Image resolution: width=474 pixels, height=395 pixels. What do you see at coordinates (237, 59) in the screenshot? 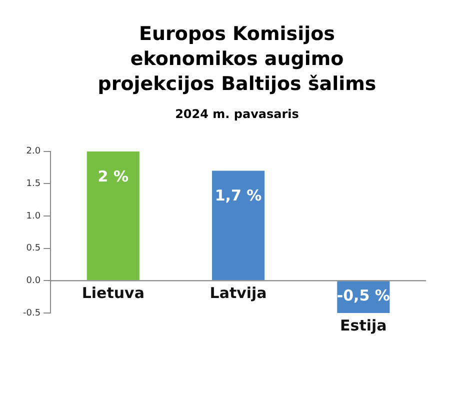
I see `chart-title: Europos Komisijos ekonomikos augimo projekcijos Baltijos šalims` at bounding box center [237, 59].